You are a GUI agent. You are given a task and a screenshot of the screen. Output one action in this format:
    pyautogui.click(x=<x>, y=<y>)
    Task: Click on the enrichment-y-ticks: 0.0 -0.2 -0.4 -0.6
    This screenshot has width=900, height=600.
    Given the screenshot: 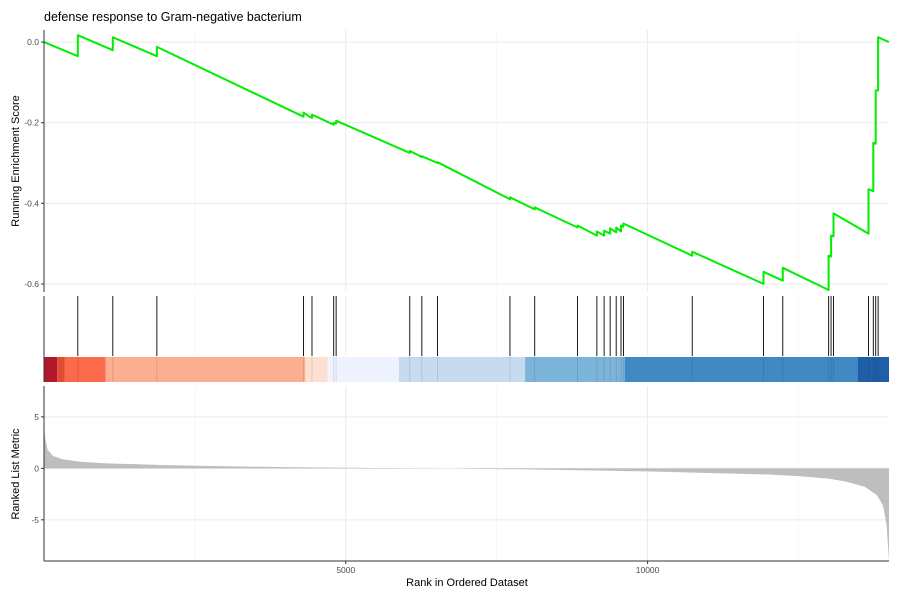 What is the action you would take?
    pyautogui.click(x=34, y=163)
    